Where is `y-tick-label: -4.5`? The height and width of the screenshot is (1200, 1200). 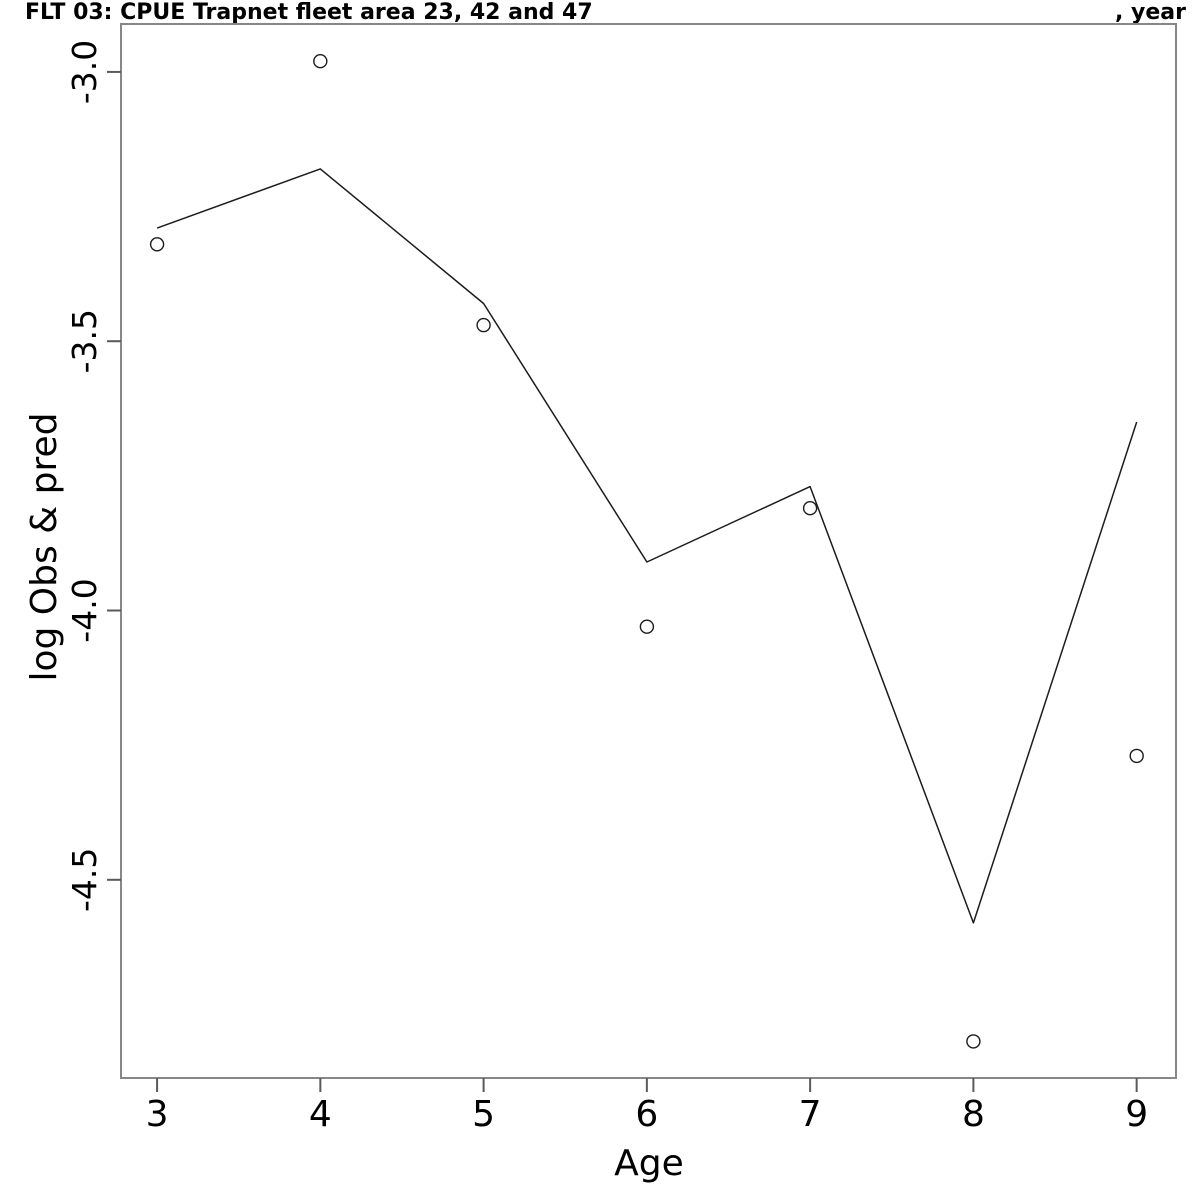
y-tick-label: -4.5 is located at coordinates (84, 880).